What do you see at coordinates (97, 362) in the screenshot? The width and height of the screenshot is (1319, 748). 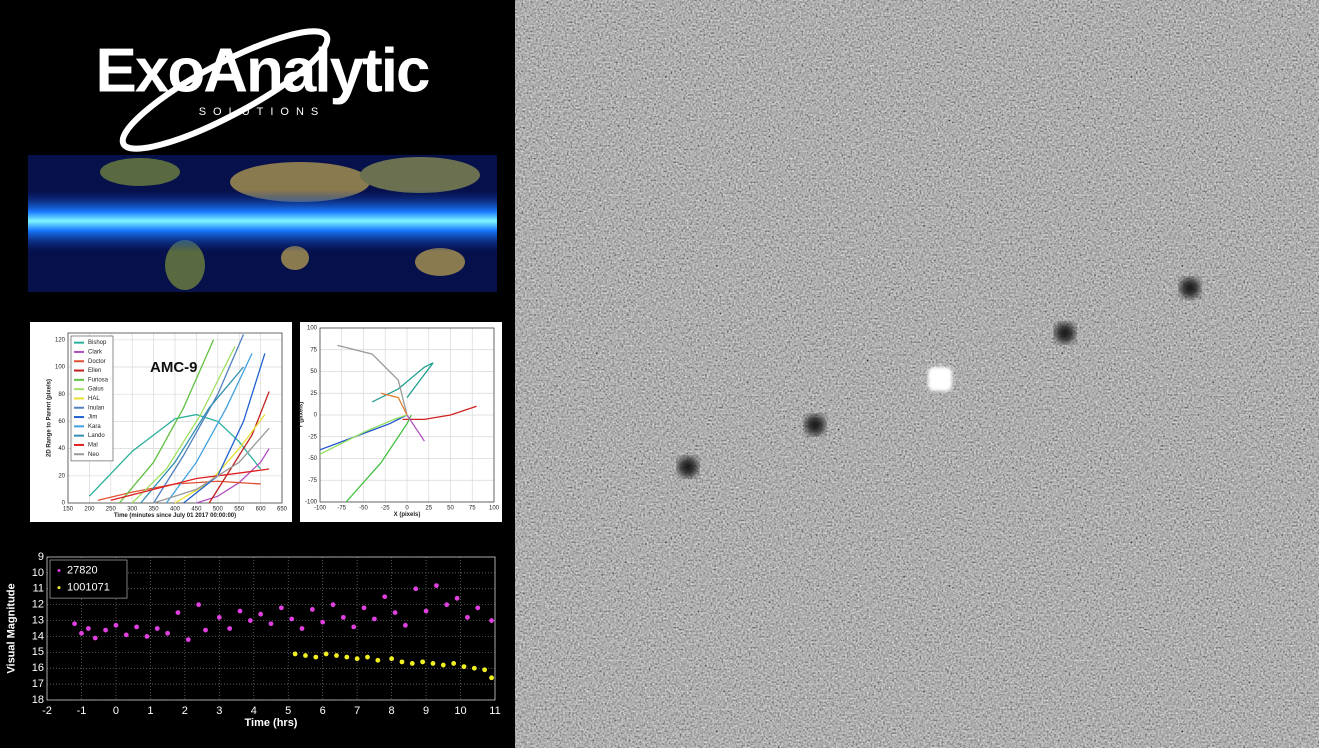 I see `legend-label: Doctor` at bounding box center [97, 362].